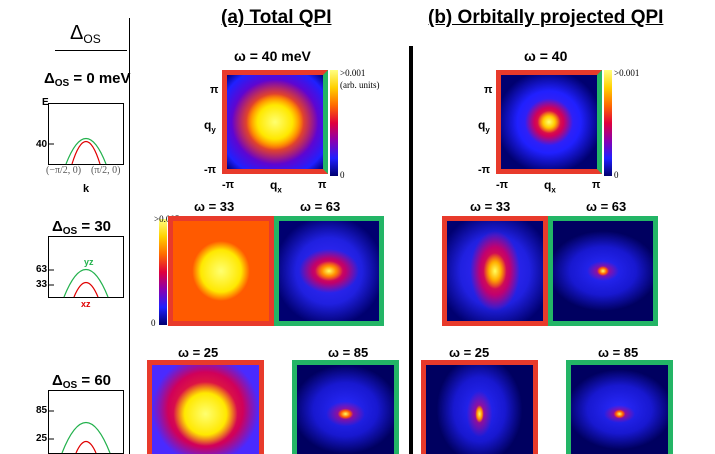  I want to click on row2-a-right-omega: ω = 63, so click(320, 206).